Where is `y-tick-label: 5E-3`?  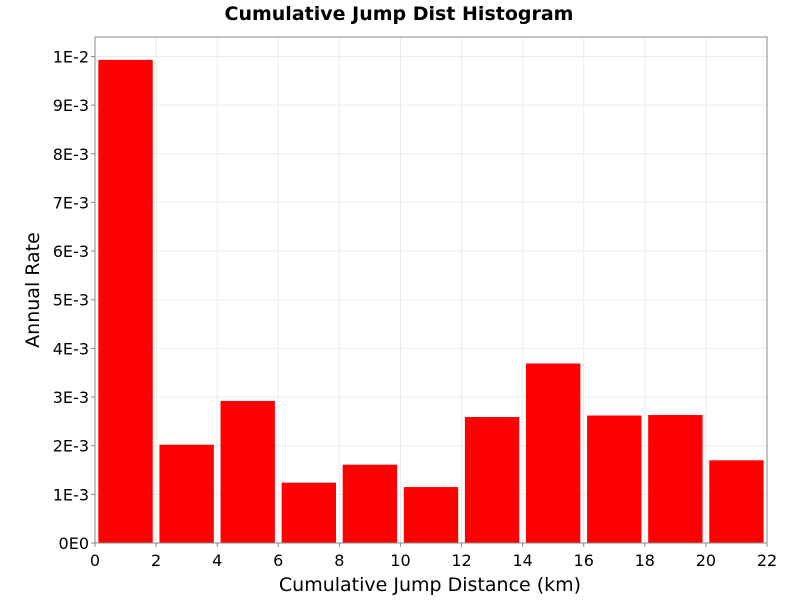 y-tick-label: 5E-3 is located at coordinates (71, 300).